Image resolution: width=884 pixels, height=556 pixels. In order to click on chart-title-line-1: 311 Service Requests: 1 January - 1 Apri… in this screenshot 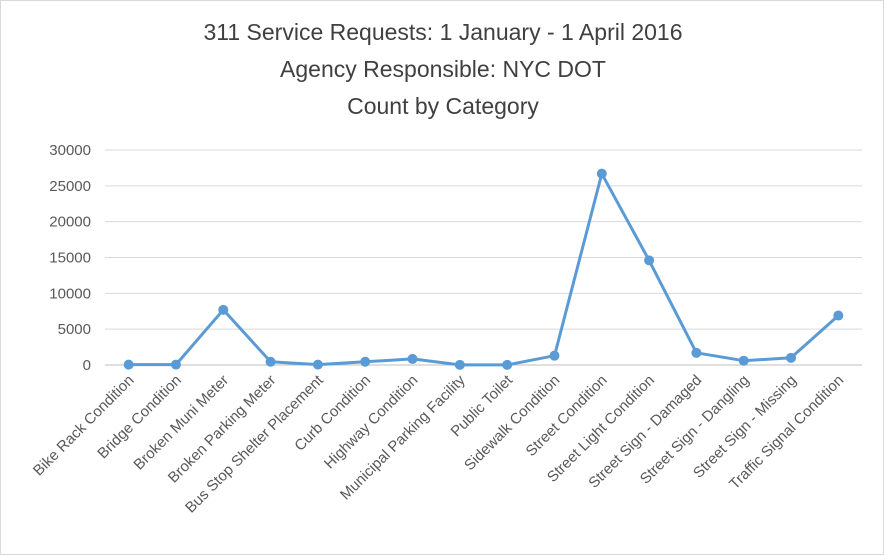, I will do `click(443, 32)`.